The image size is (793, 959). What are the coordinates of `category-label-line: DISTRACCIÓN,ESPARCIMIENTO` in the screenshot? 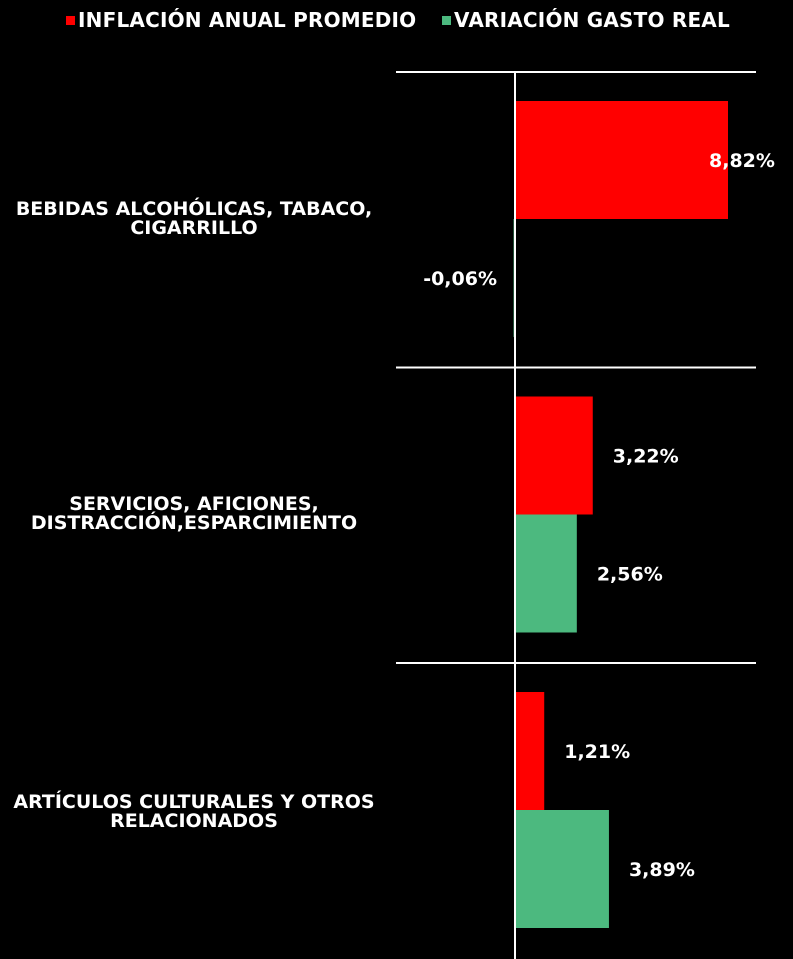 It's located at (194, 523).